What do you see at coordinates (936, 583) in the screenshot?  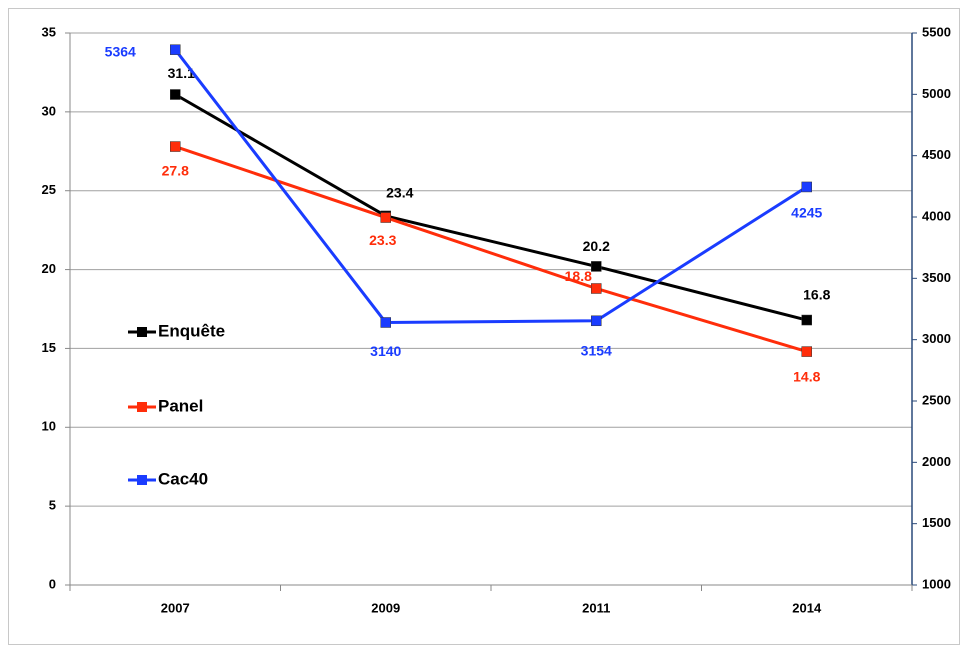 I see `y2-tick-label: 1000` at bounding box center [936, 583].